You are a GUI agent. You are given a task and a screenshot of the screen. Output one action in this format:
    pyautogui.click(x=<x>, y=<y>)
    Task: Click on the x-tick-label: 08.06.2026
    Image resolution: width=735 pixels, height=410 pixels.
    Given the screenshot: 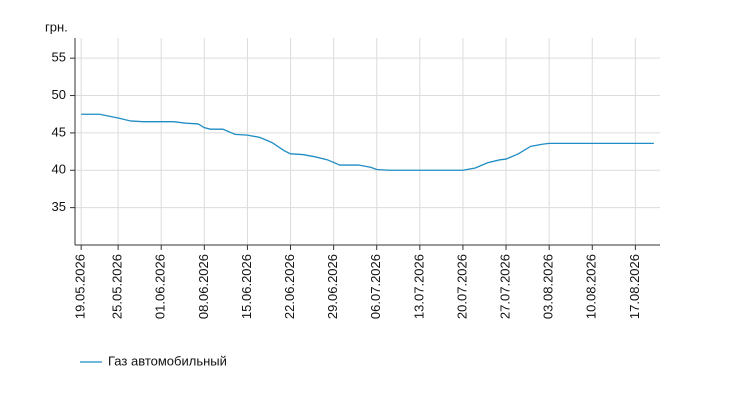 What is the action you would take?
    pyautogui.click(x=203, y=286)
    